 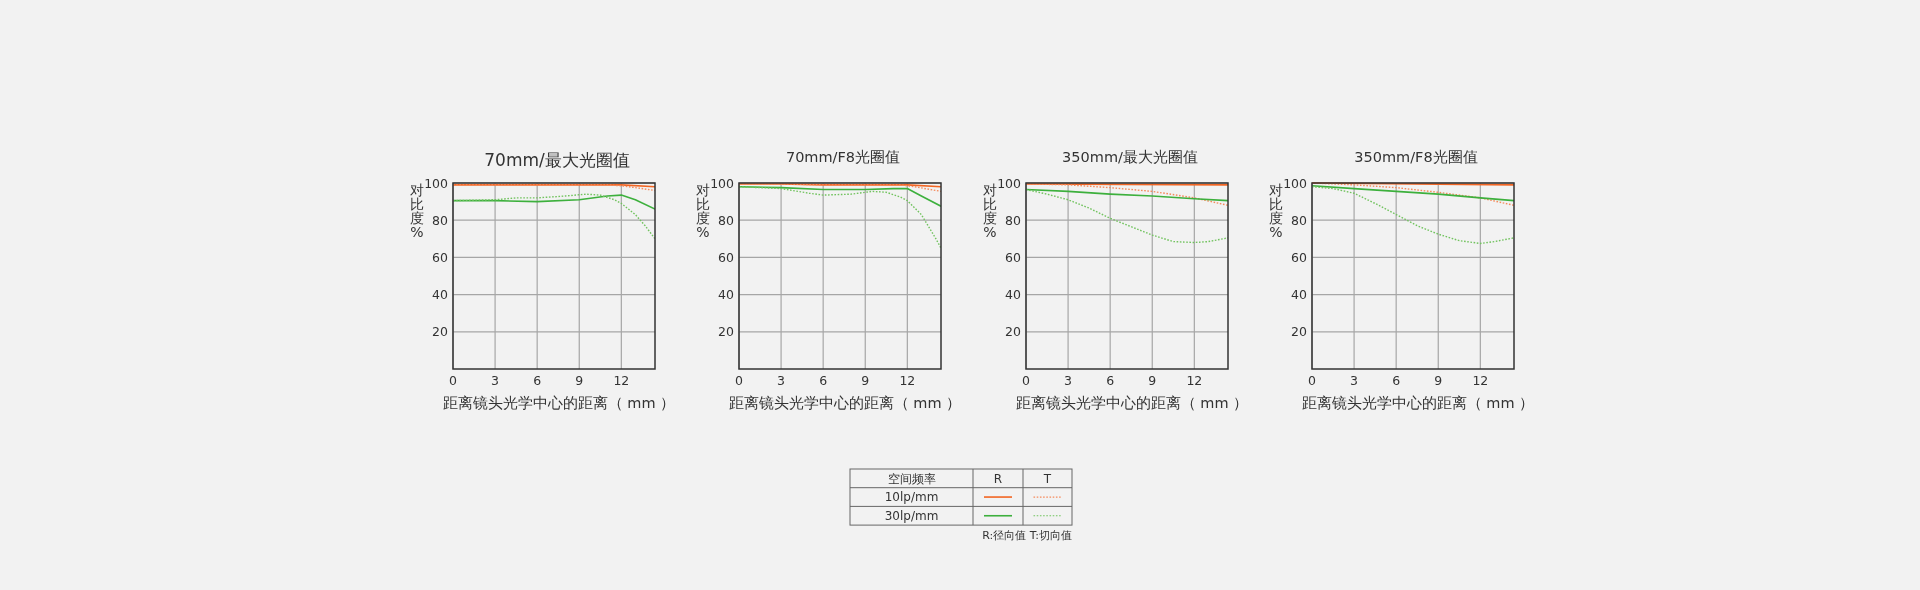 I want to click on chart-title: 350mm/F8光圈值, so click(x=1416, y=157).